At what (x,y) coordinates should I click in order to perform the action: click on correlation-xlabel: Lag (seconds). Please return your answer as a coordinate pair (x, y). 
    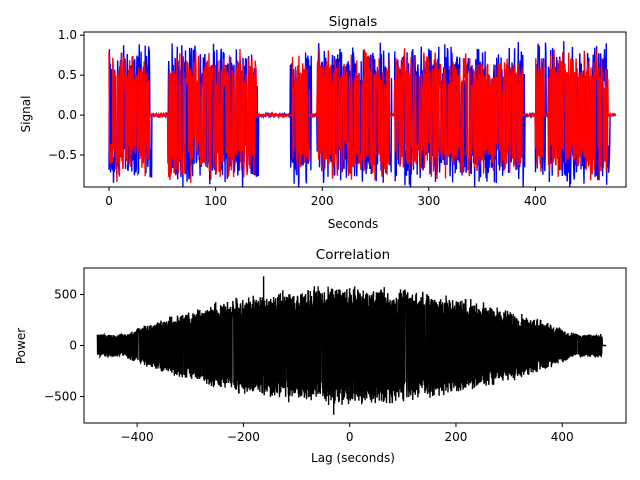
    Looking at the image, I should click on (353, 458).